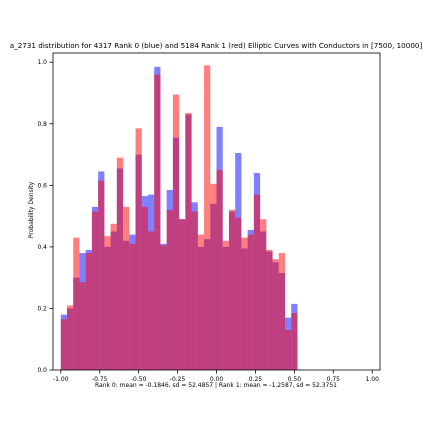  I want to click on x-tick-label: -0.75, so click(100, 379).